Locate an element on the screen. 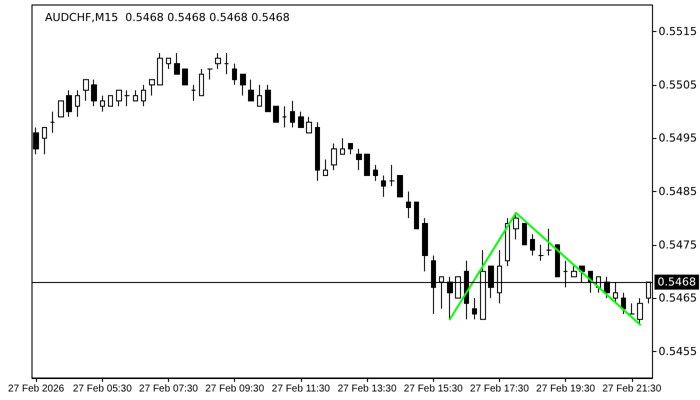 Image resolution: width=700 pixels, height=400 pixels. y-tick-label: 0.5475 is located at coordinates (678, 245).